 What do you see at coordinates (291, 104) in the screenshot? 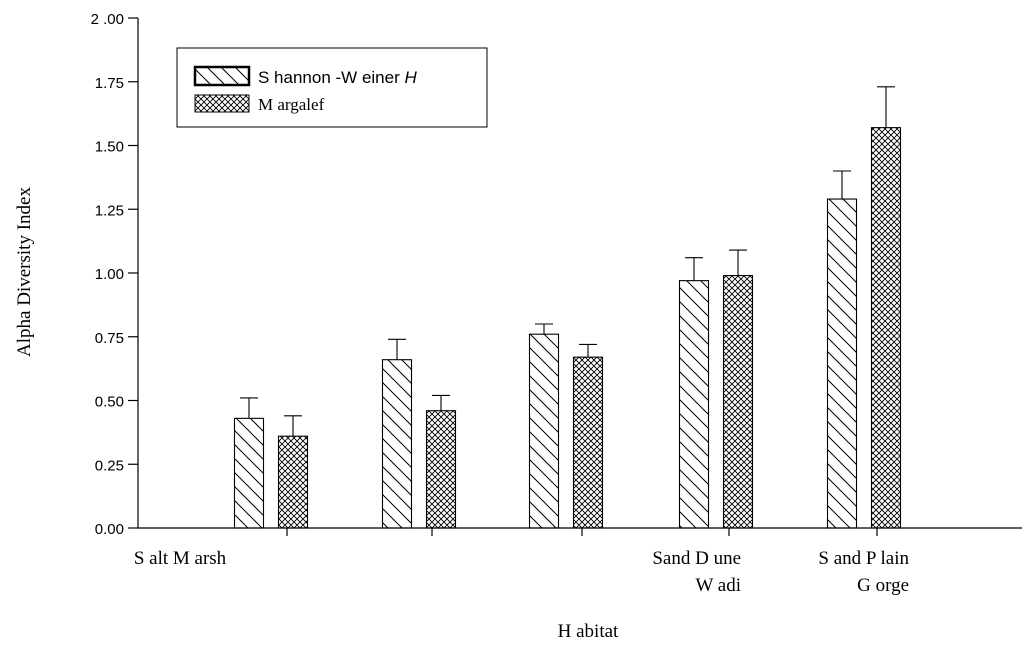
I see `legend-label: M argalef` at bounding box center [291, 104].